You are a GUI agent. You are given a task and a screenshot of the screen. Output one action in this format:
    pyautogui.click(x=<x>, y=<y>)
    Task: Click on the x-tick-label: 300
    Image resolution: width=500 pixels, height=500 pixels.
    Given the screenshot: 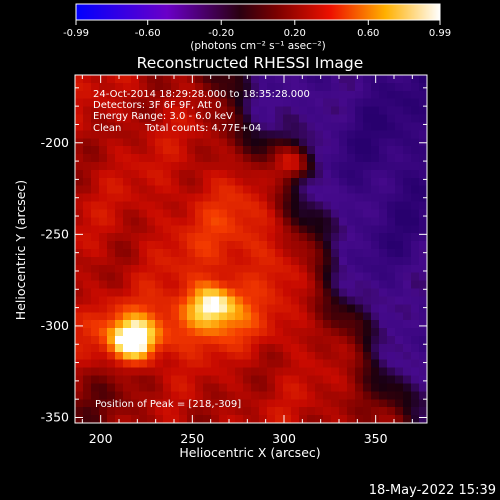 What is the action you would take?
    pyautogui.click(x=284, y=438)
    